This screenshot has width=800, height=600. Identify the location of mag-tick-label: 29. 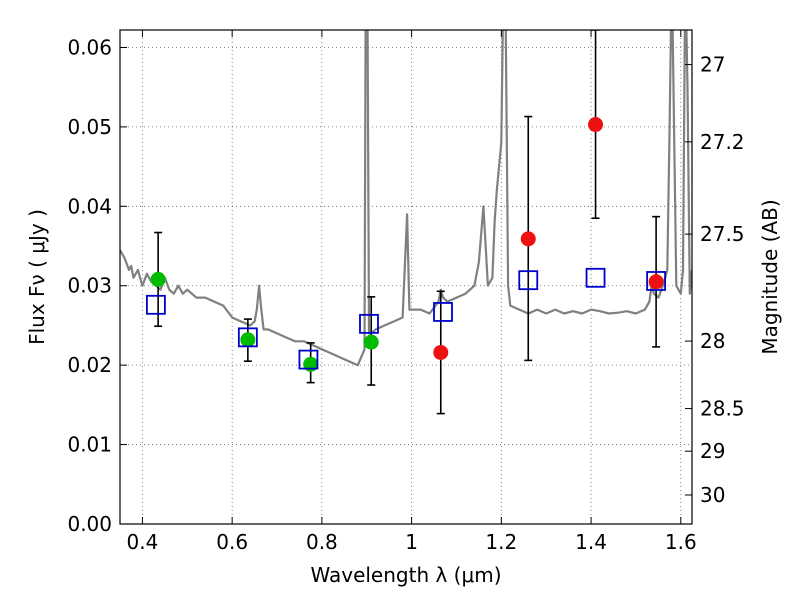
(712, 451).